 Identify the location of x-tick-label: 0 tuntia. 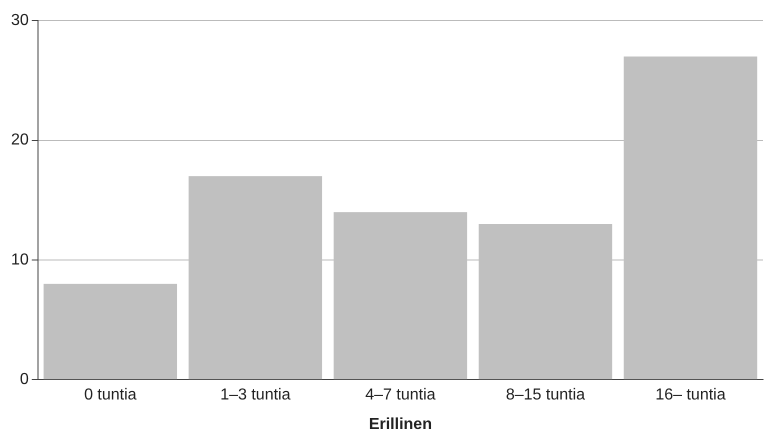
(110, 395).